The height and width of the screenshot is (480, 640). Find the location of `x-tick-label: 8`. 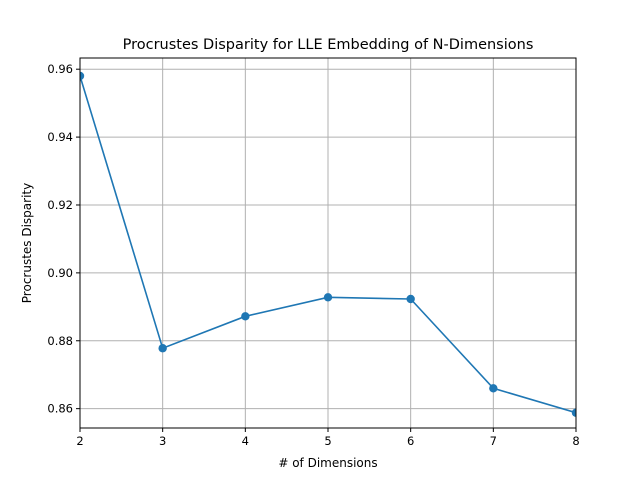

x-tick-label: 8 is located at coordinates (575, 441).